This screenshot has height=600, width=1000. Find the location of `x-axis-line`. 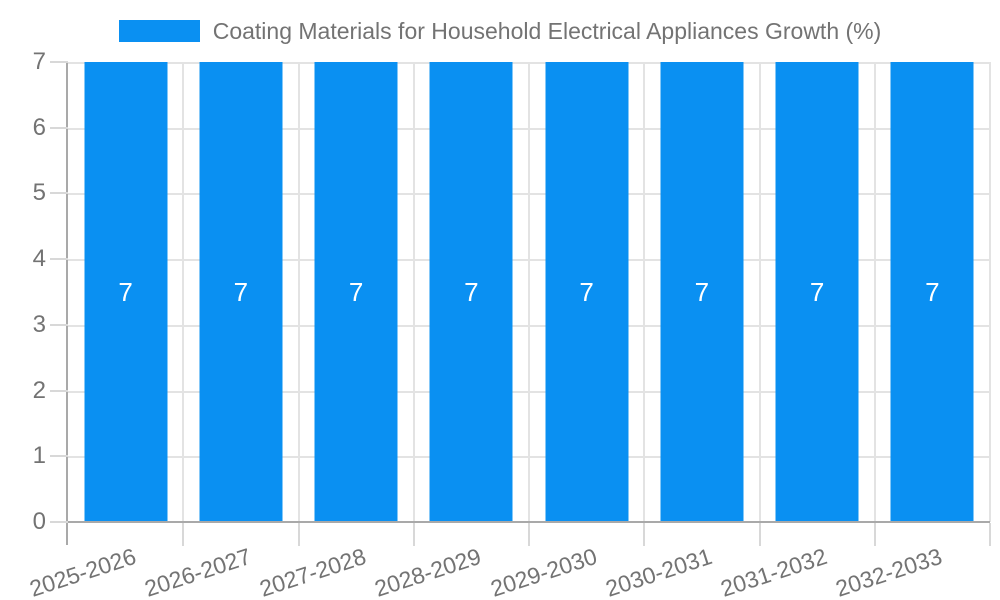

x-axis-line is located at coordinates (528, 522).